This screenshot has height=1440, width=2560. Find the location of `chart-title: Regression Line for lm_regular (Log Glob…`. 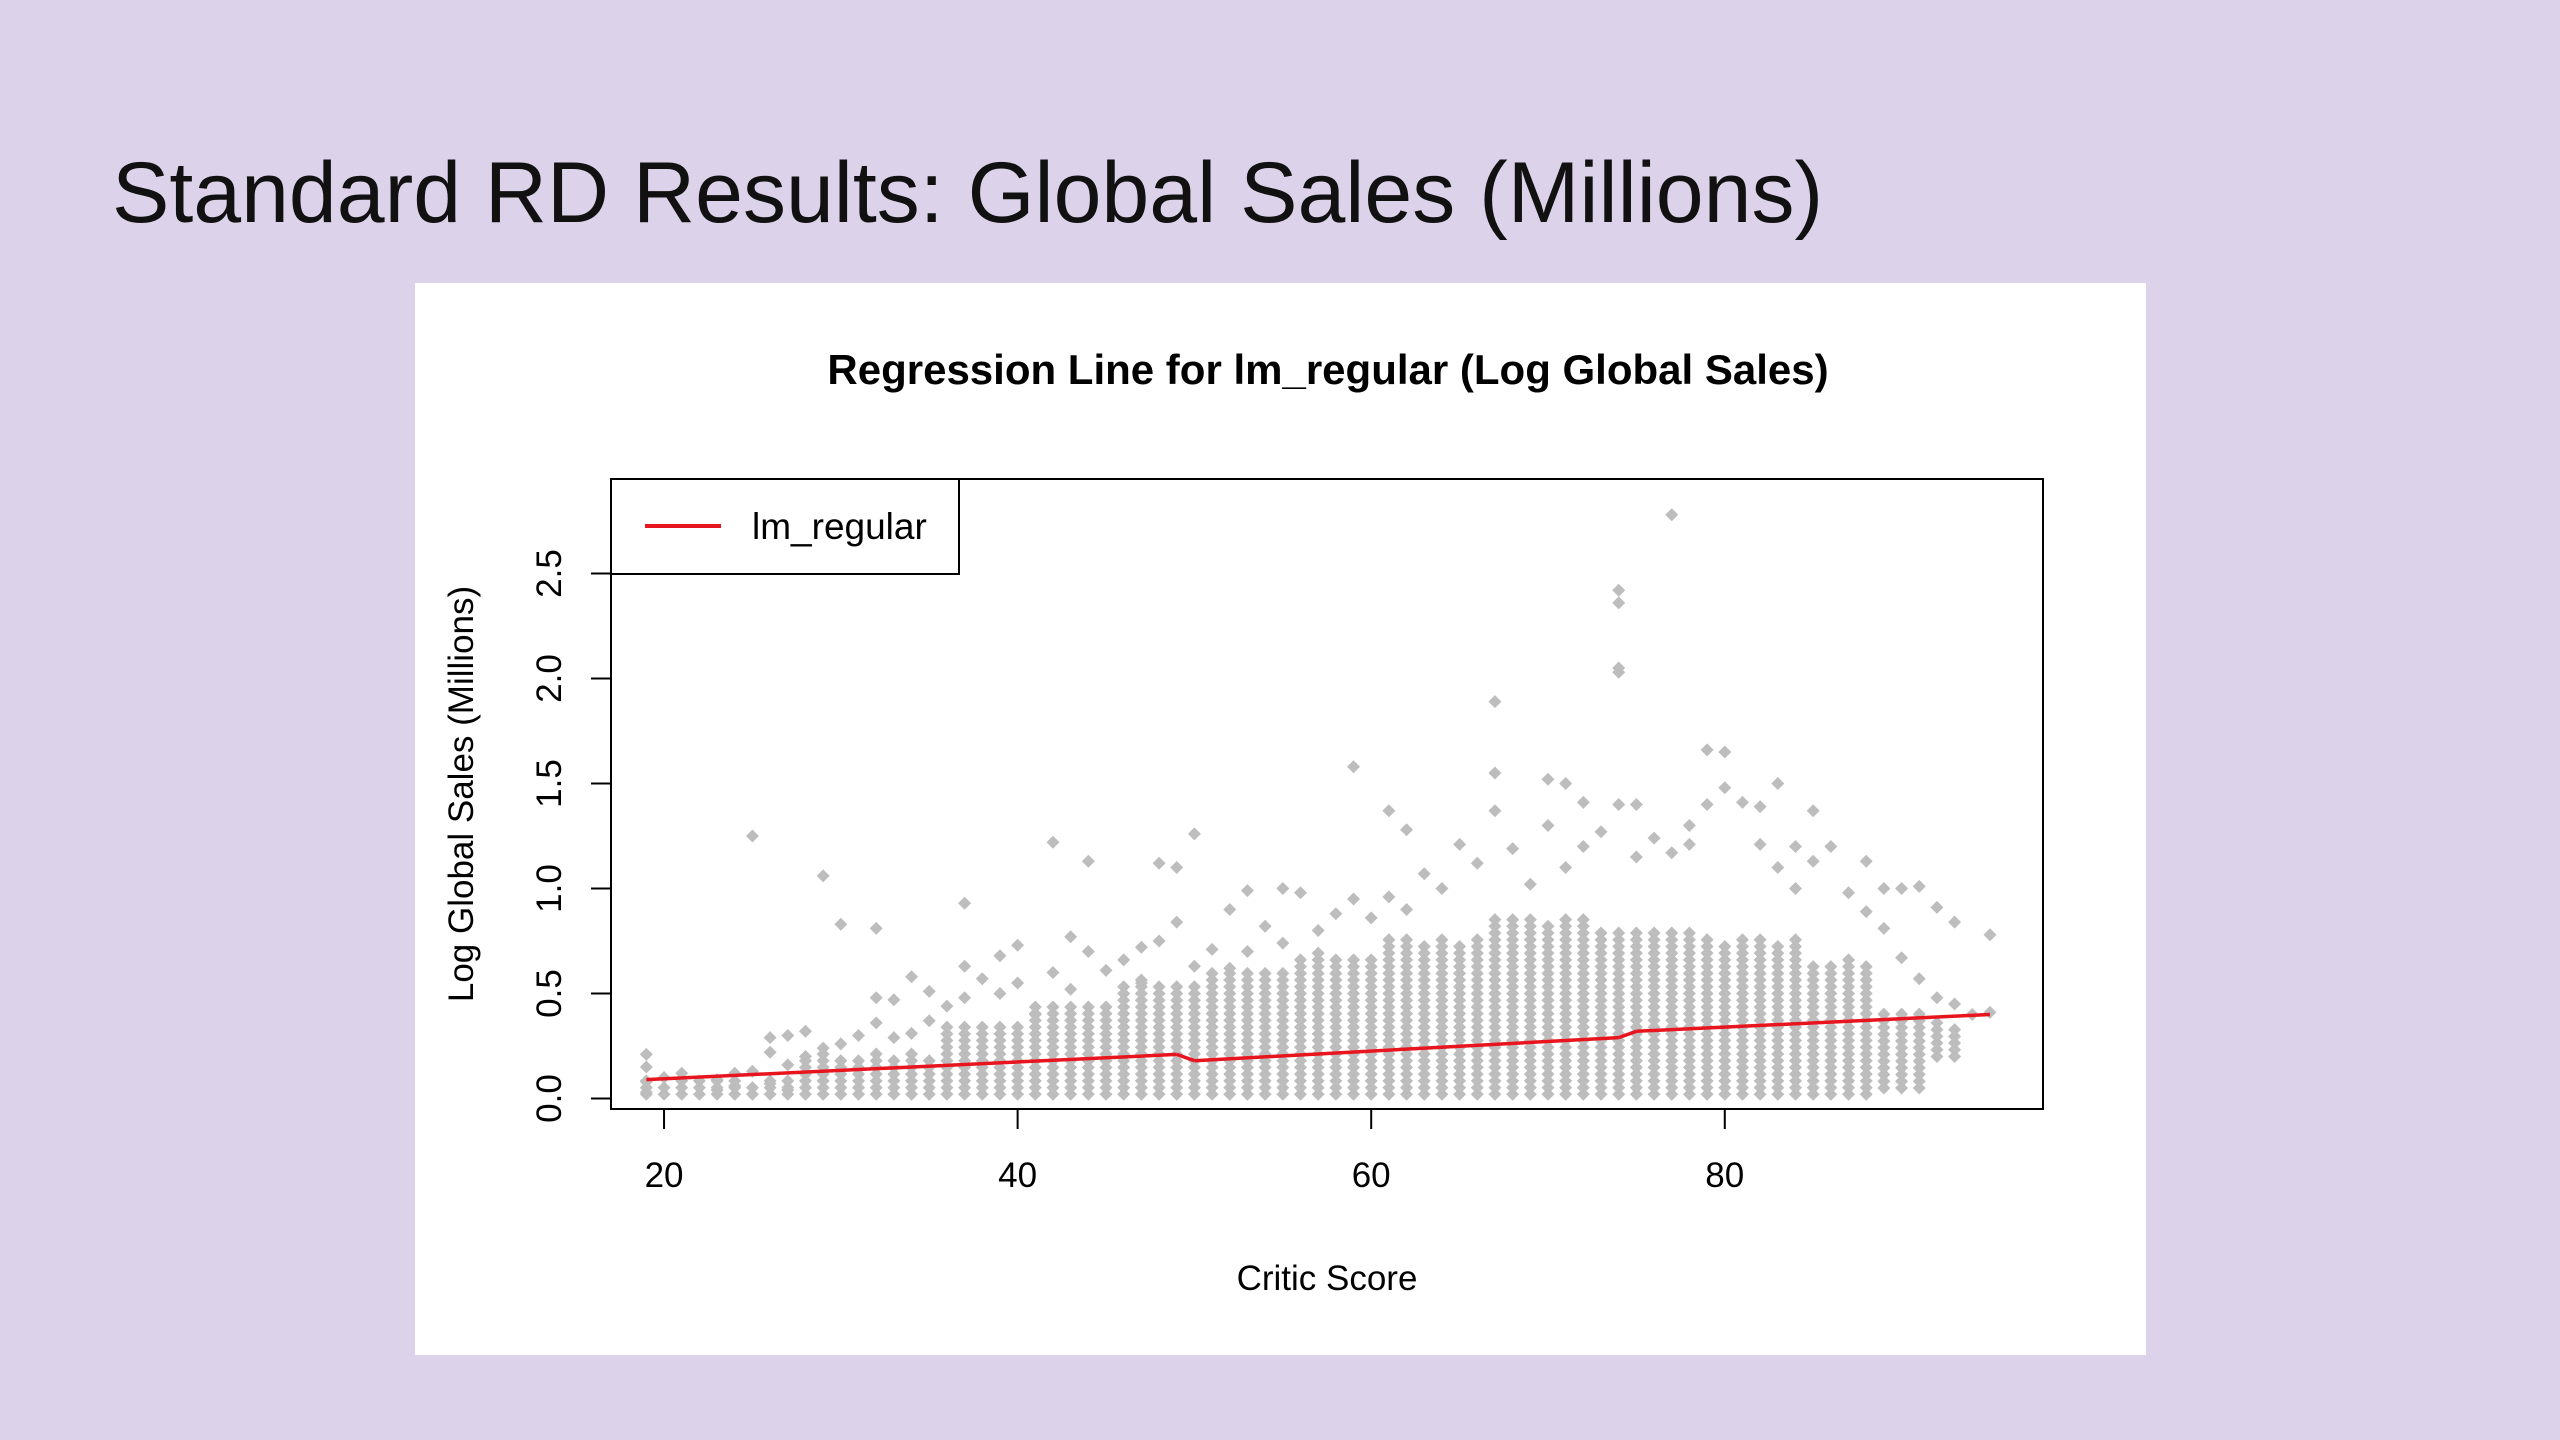

chart-title: Regression Line for lm_regular (Log Glob… is located at coordinates (1327, 369).